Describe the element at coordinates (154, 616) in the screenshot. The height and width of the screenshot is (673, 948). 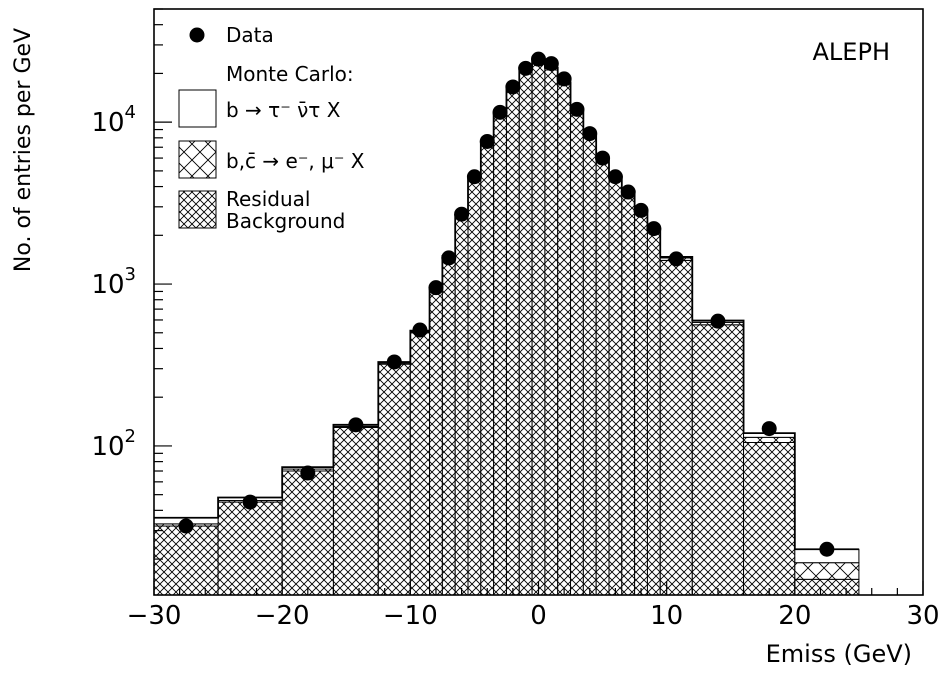
I see `x-tick-label: −30` at that location.